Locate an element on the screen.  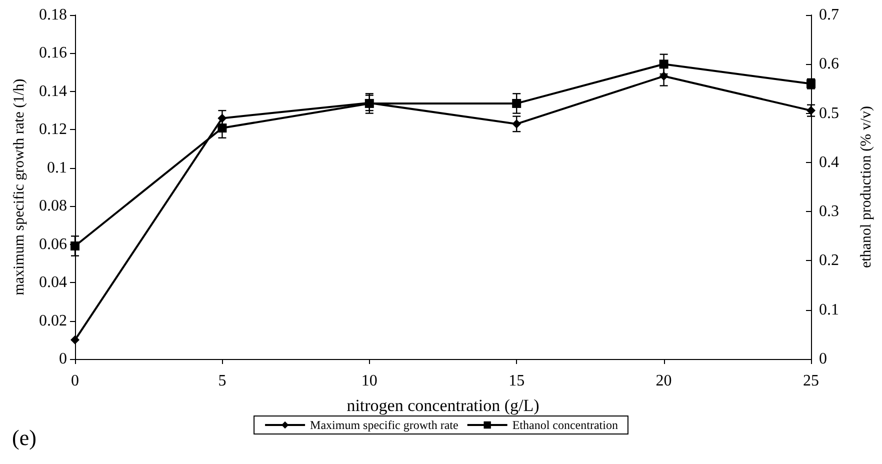
x-tick-label: 0 is located at coordinates (75, 381).